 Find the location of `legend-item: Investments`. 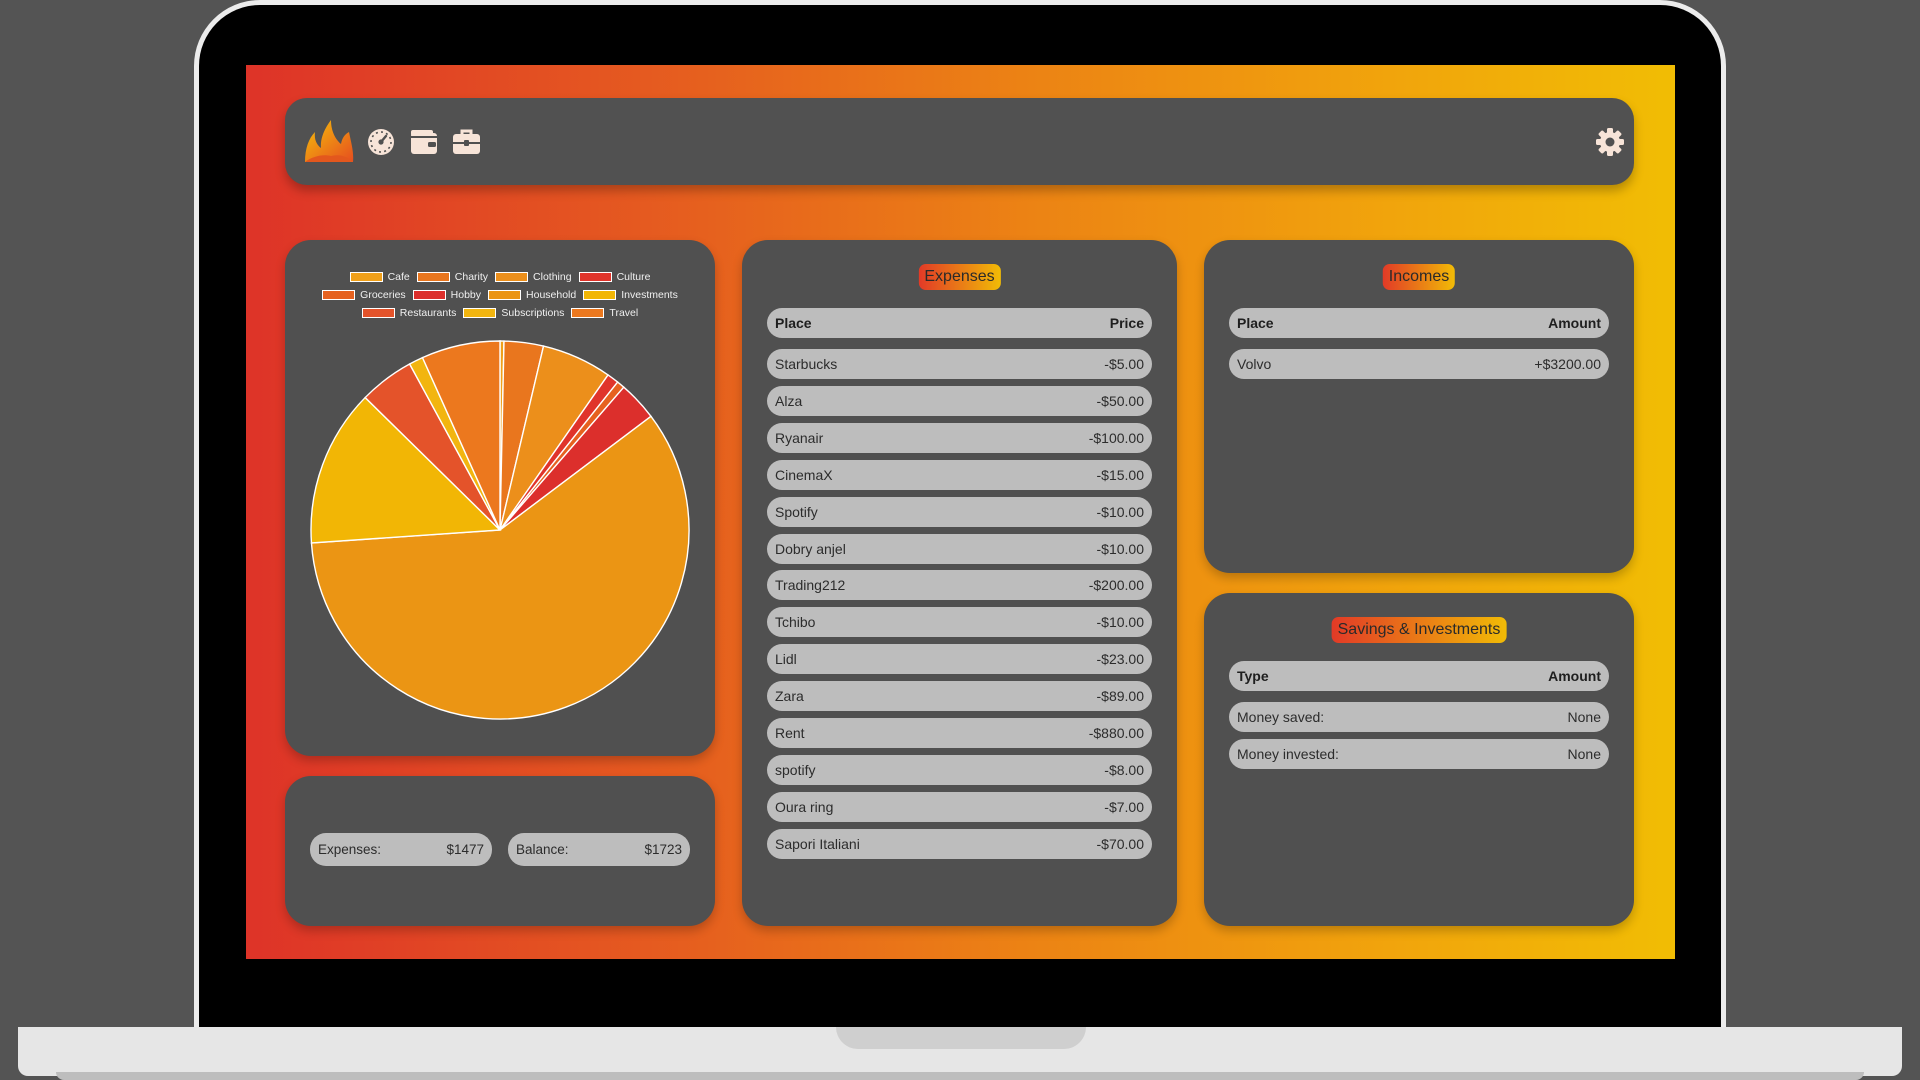

legend-item: Investments is located at coordinates (630, 295).